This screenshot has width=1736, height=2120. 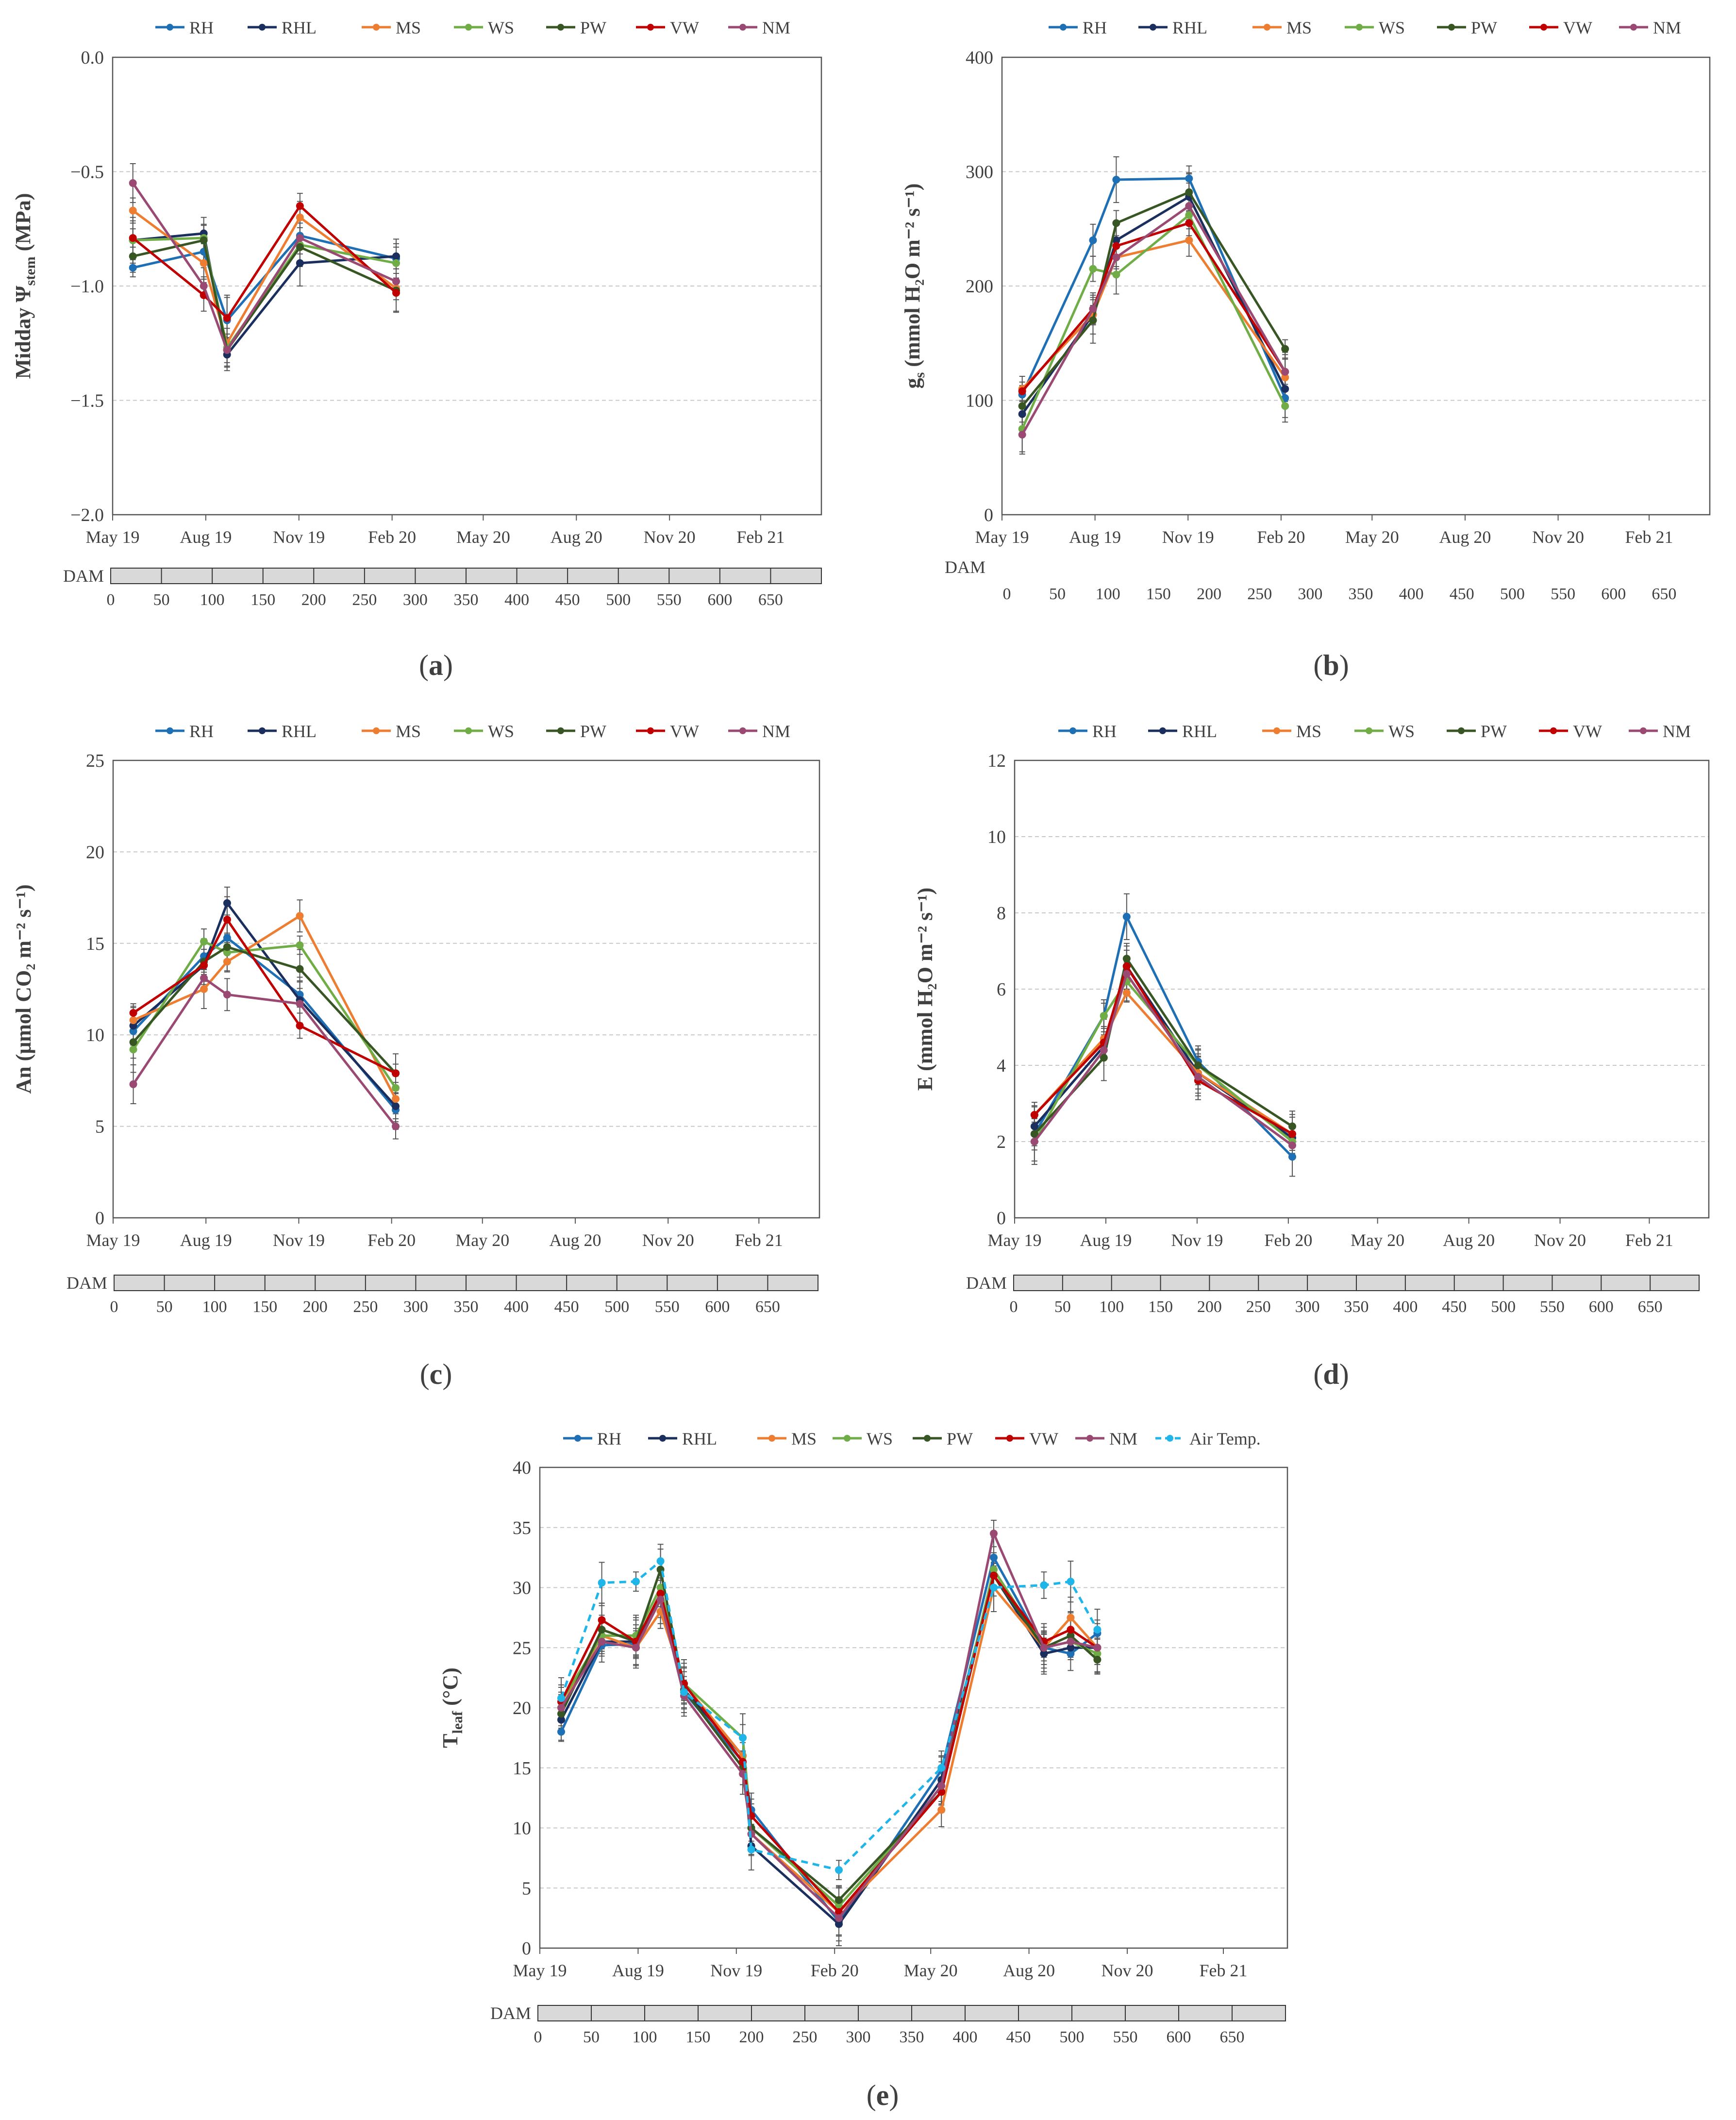 What do you see at coordinates (1001, 989) in the screenshot?
I see `y-tick-label: 6` at bounding box center [1001, 989].